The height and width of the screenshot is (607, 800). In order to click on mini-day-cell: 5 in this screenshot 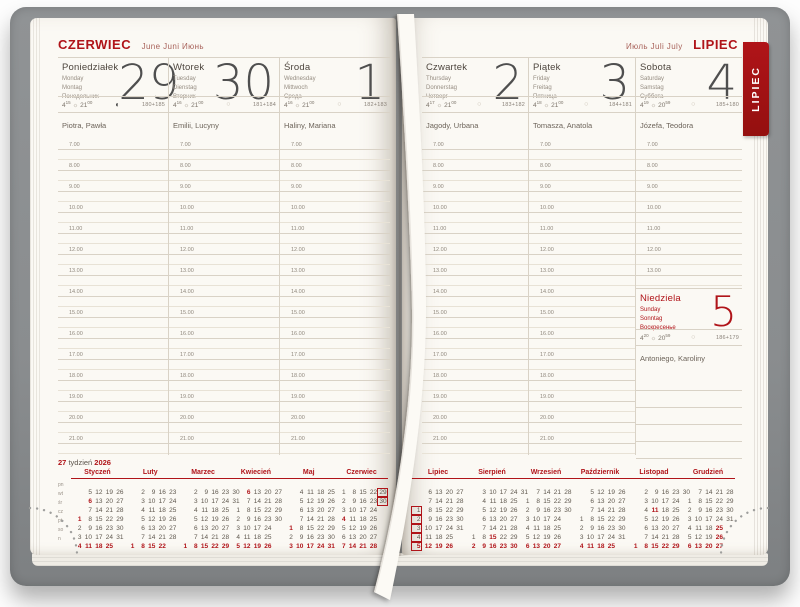, I will do `click(646, 519)`.